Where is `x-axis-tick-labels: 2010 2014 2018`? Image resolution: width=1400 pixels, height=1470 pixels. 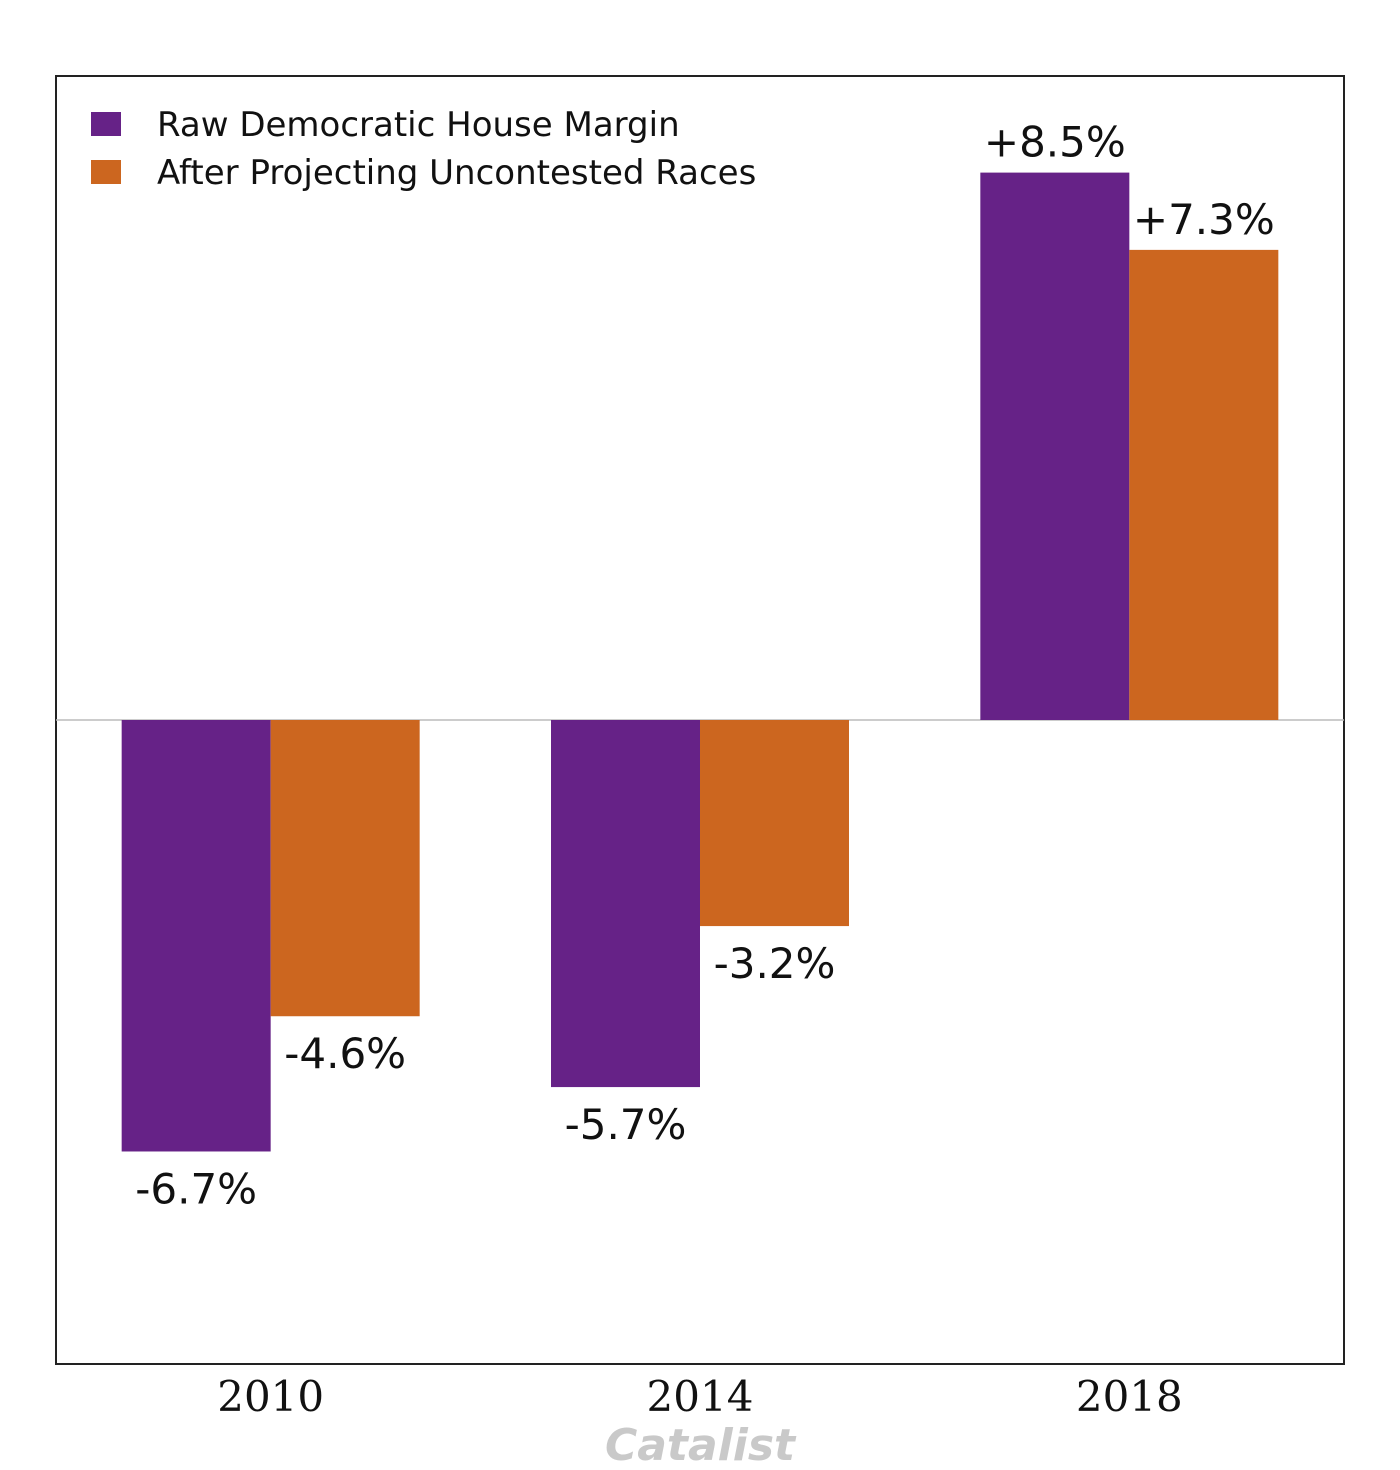 x-axis-tick-labels: 2010 2014 2018 is located at coordinates (700, 1396).